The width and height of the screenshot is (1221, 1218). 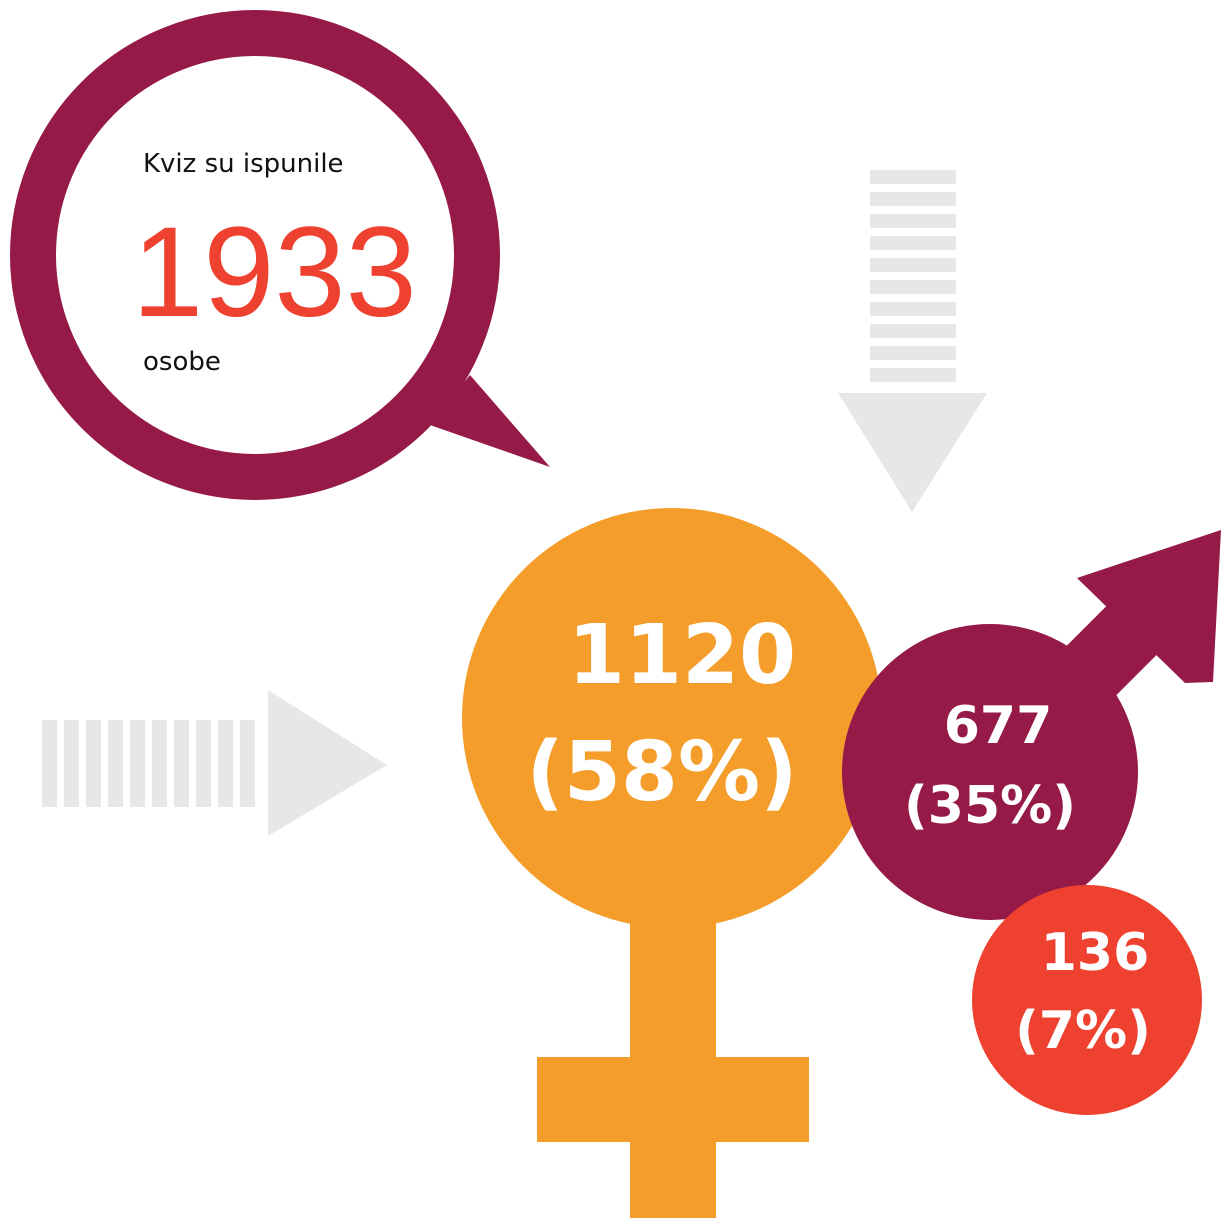 I want to click on female-stem, so click(x=673, y=1049).